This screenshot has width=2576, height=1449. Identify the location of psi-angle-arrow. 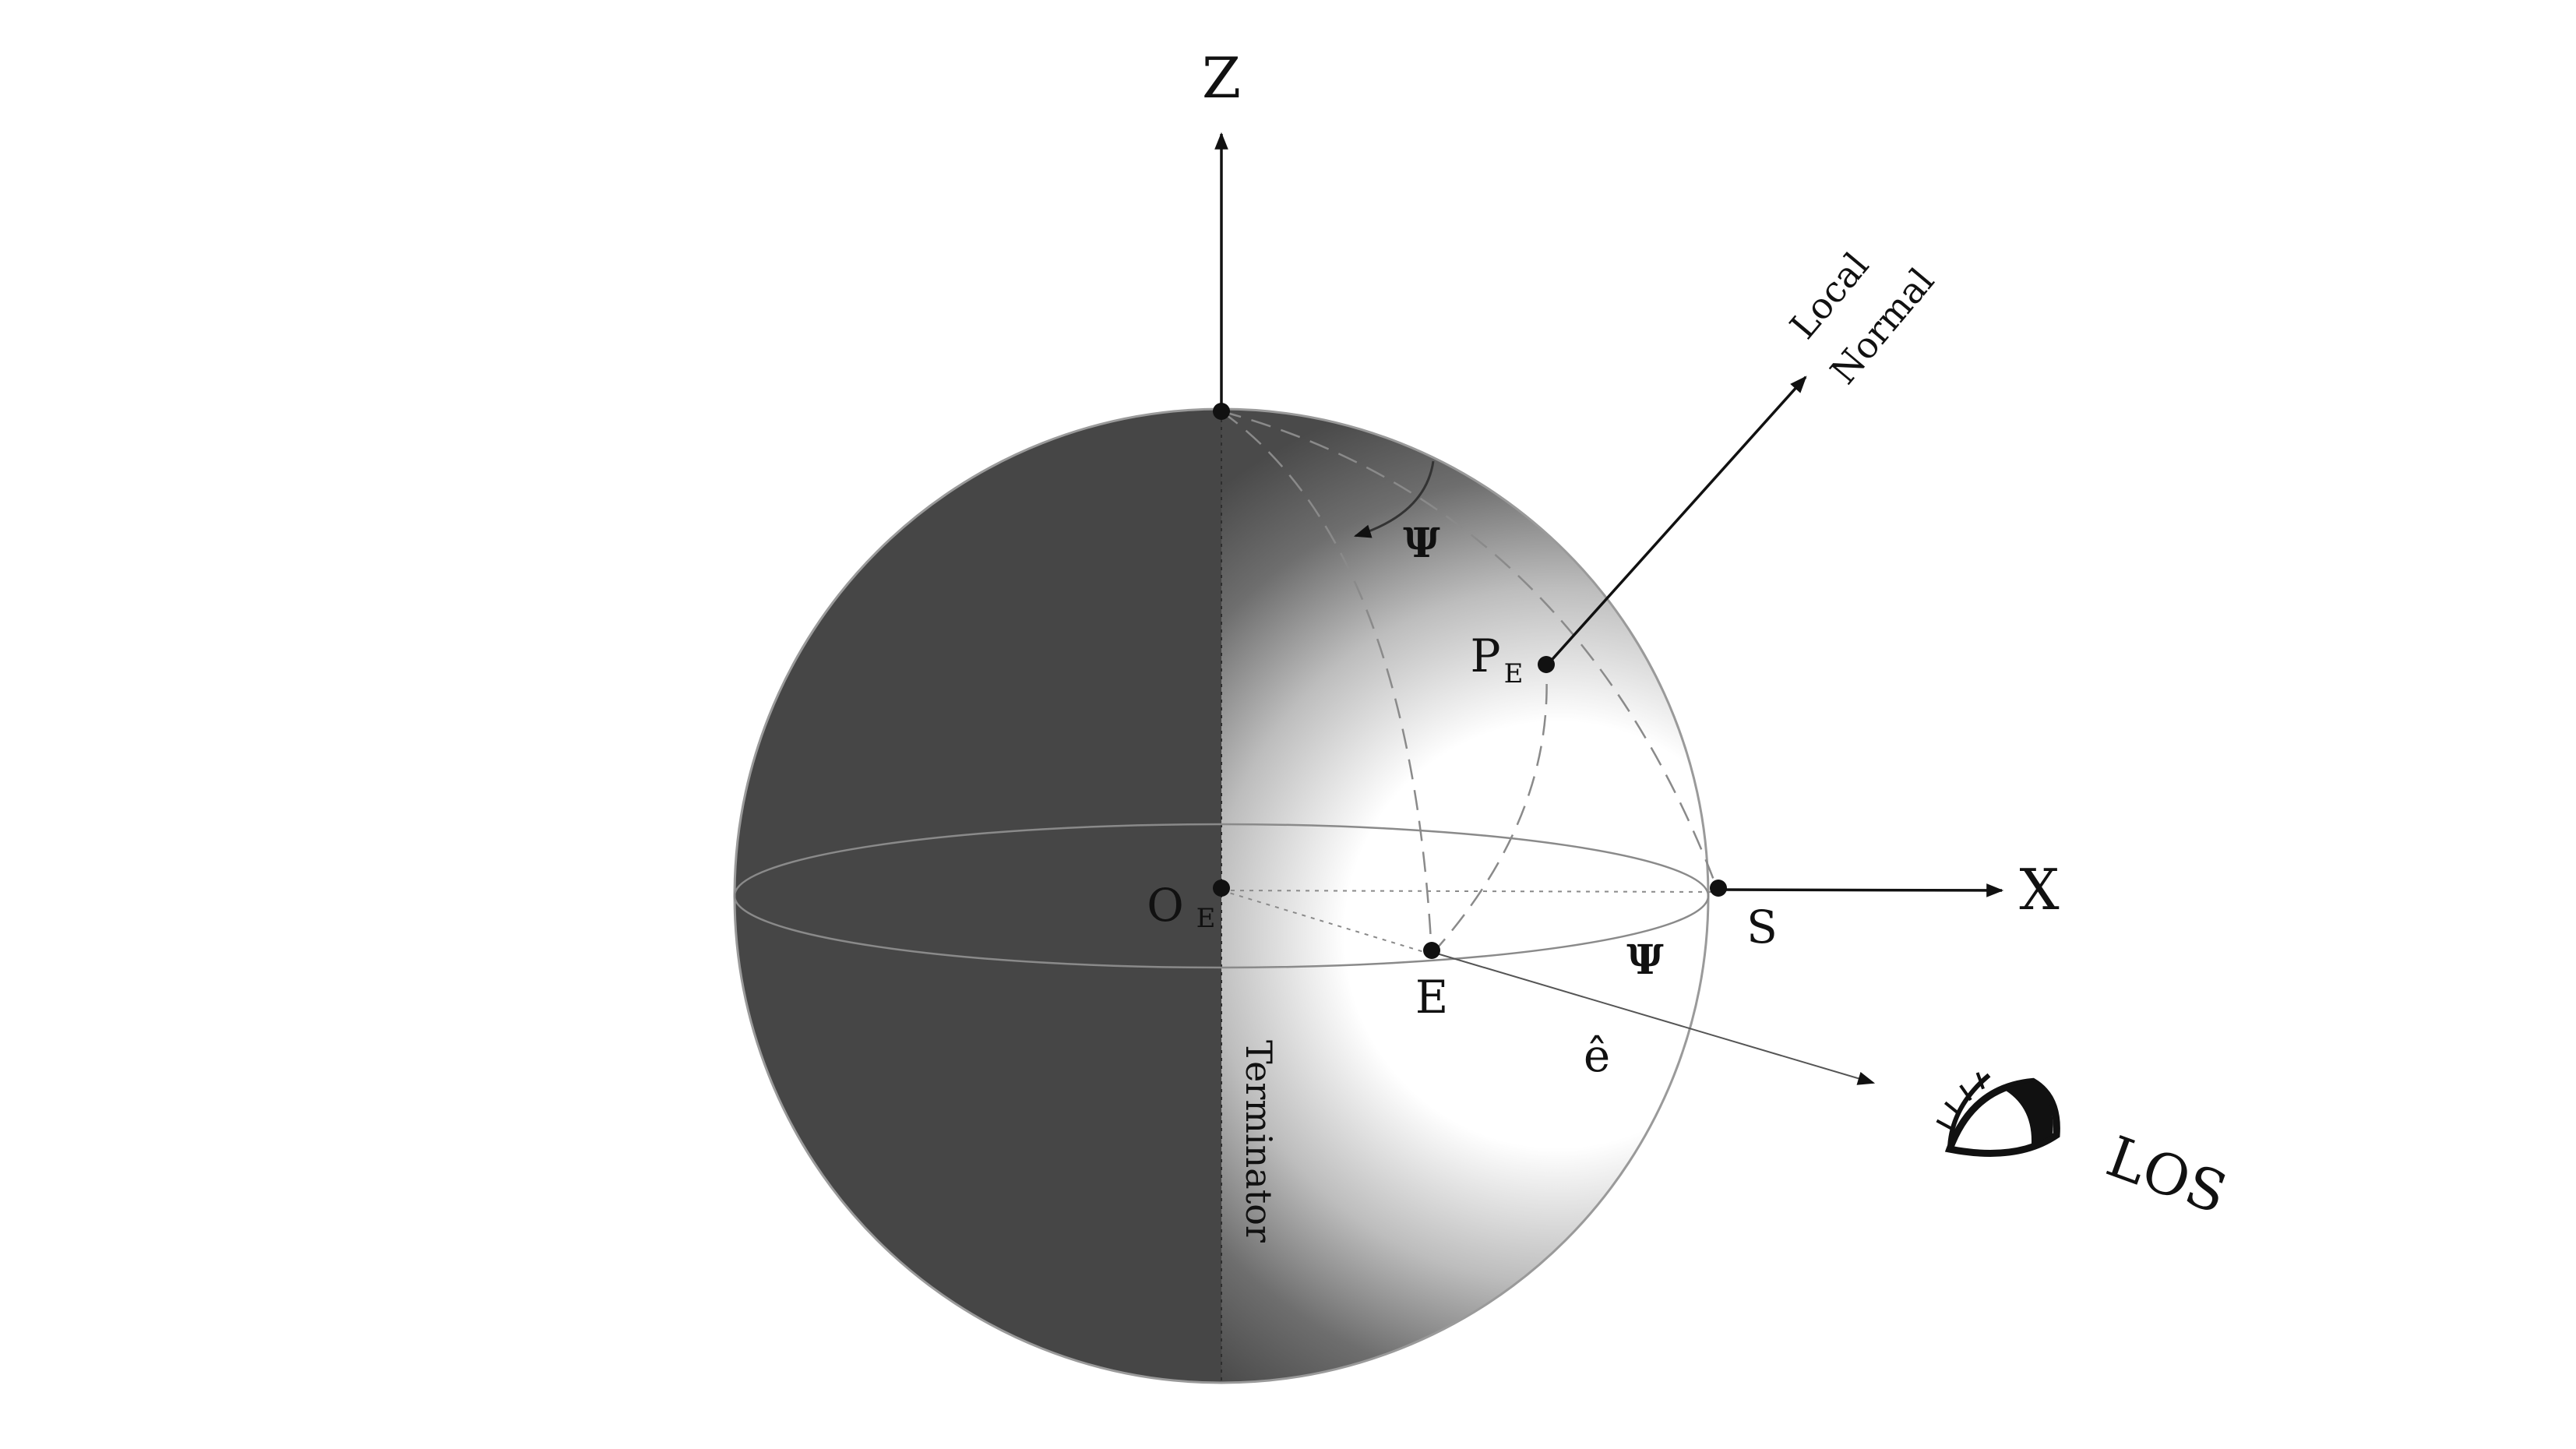
(1394, 499).